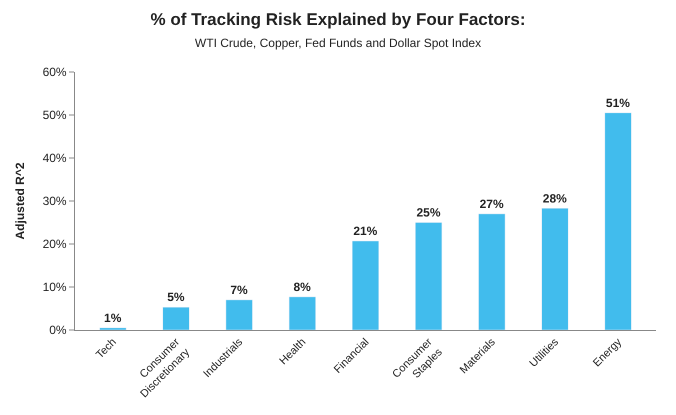  What do you see at coordinates (428, 213) in the screenshot?
I see `data-label: 25%` at bounding box center [428, 213].